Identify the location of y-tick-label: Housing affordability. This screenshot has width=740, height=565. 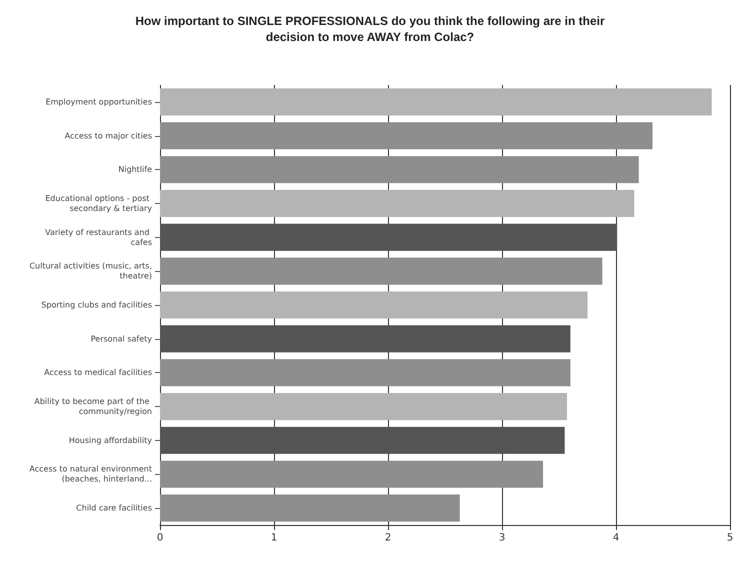
(110, 440).